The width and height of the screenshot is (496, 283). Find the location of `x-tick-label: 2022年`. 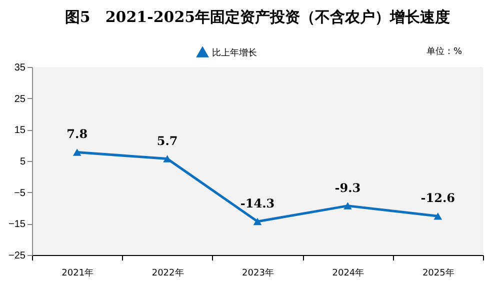

x-tick-label: 2022年 is located at coordinates (168, 273).